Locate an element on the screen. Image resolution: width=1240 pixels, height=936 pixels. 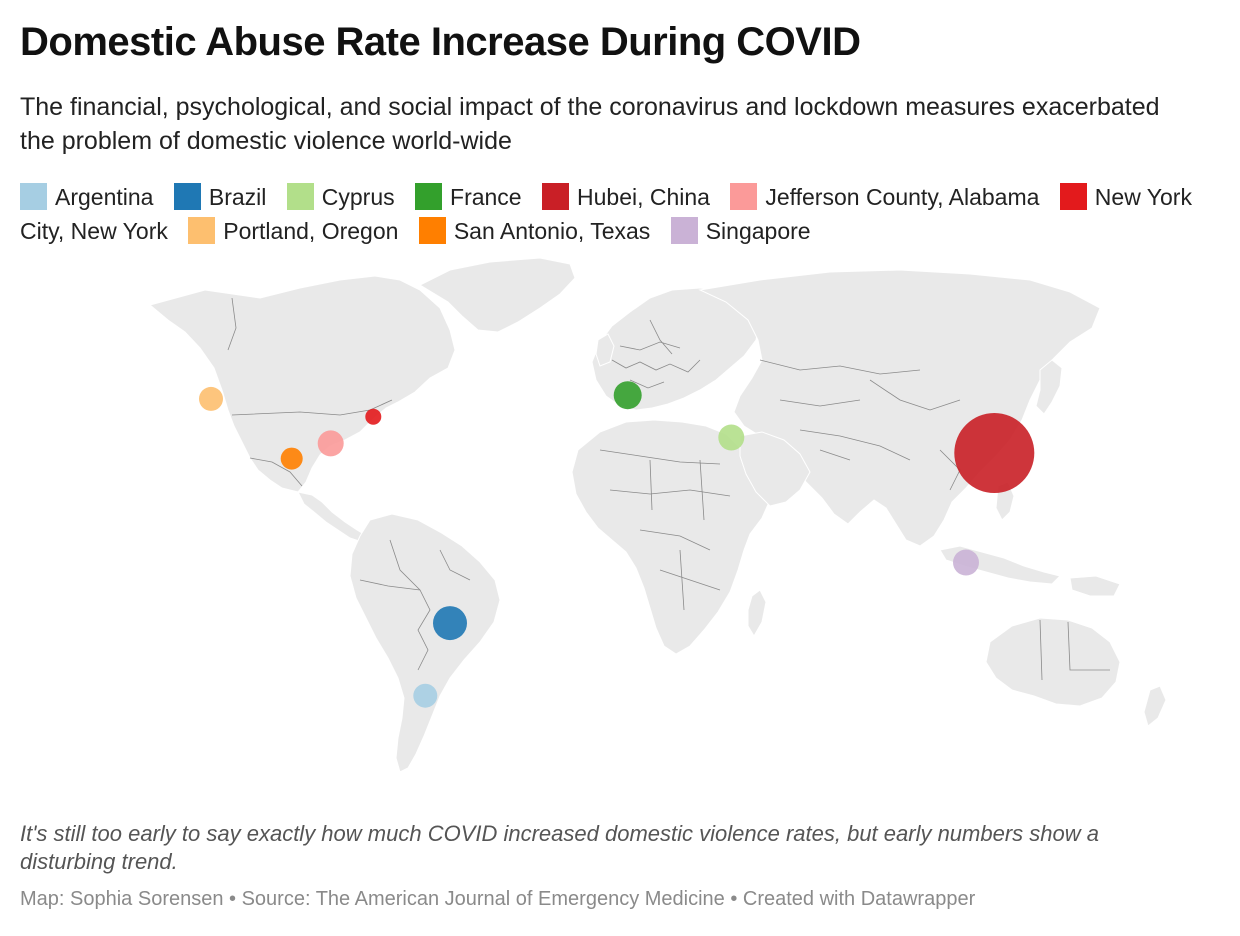
legend-item-brazil: Brazil is located at coordinates (220, 196).